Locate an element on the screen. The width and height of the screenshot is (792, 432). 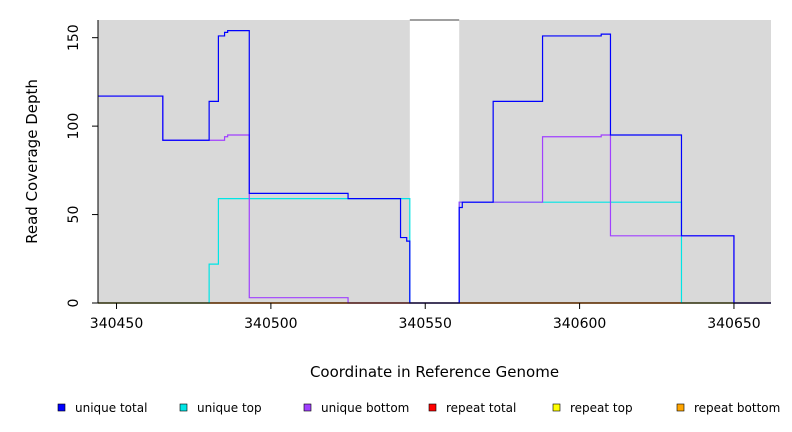
x-tick-label: 340500 is located at coordinates (270, 324).